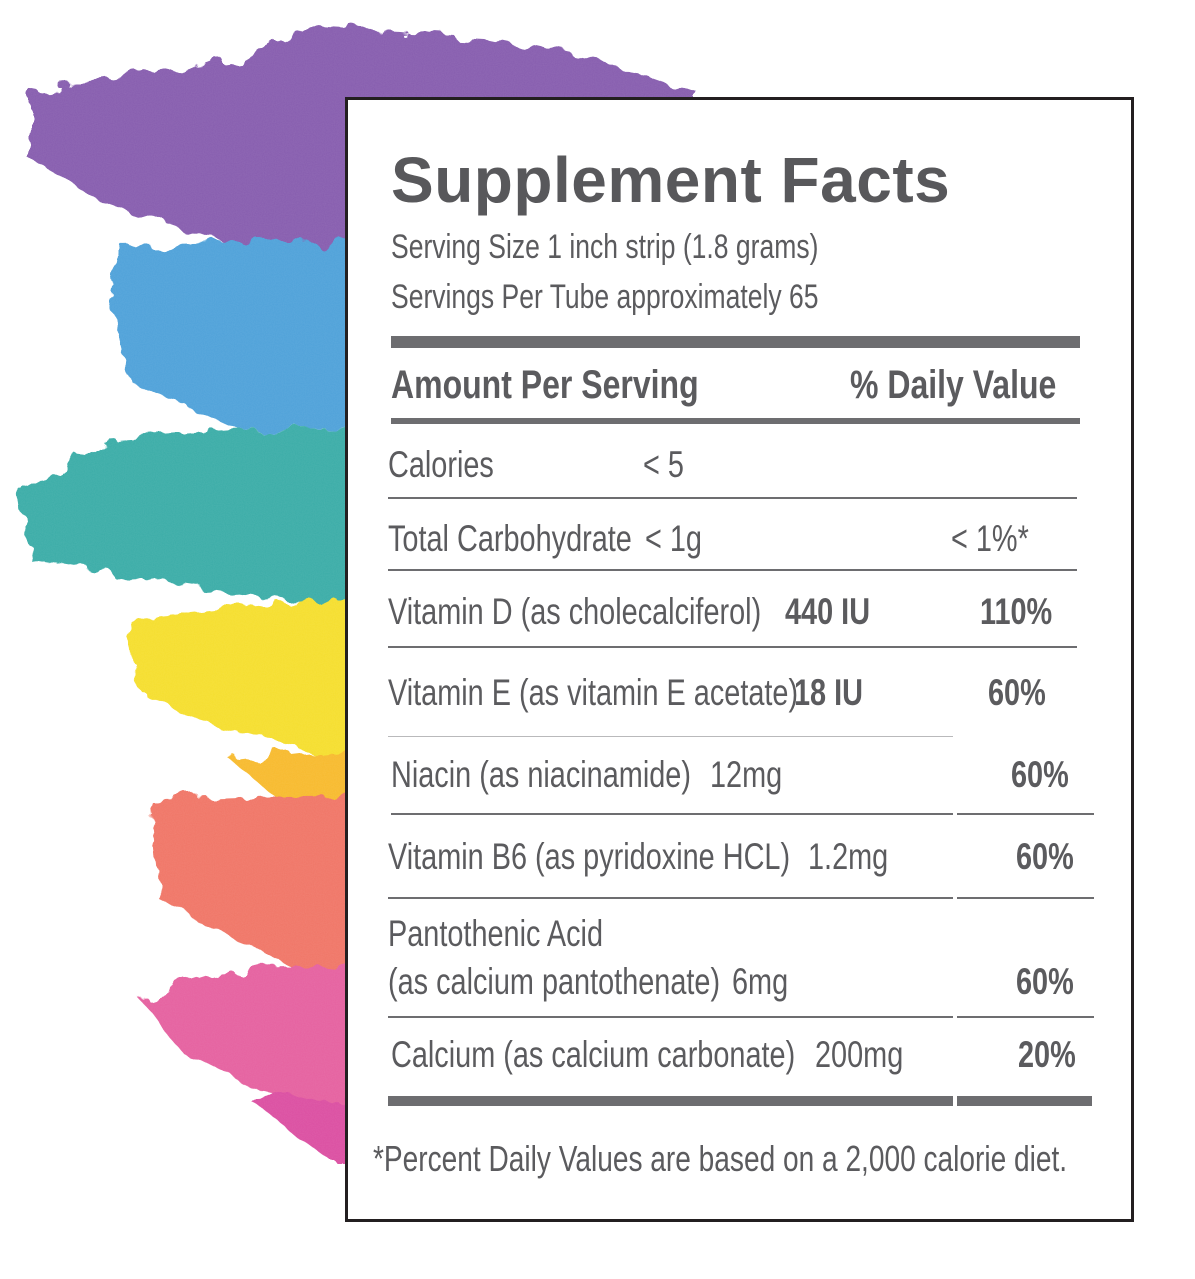 The height and width of the screenshot is (1279, 1195). I want to click on panel-title: Supplement Facts, so click(671, 180).